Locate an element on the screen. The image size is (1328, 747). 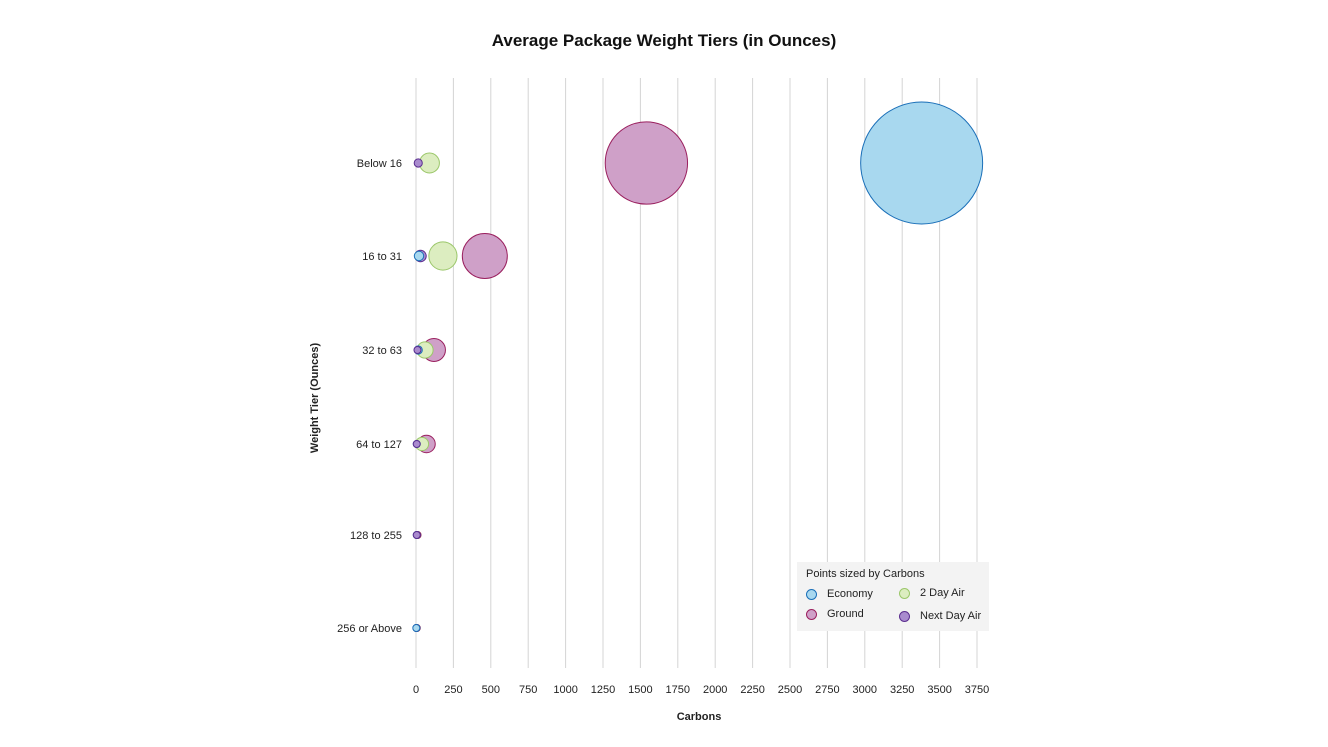
x-tick-label: 1250 is located at coordinates (603, 690).